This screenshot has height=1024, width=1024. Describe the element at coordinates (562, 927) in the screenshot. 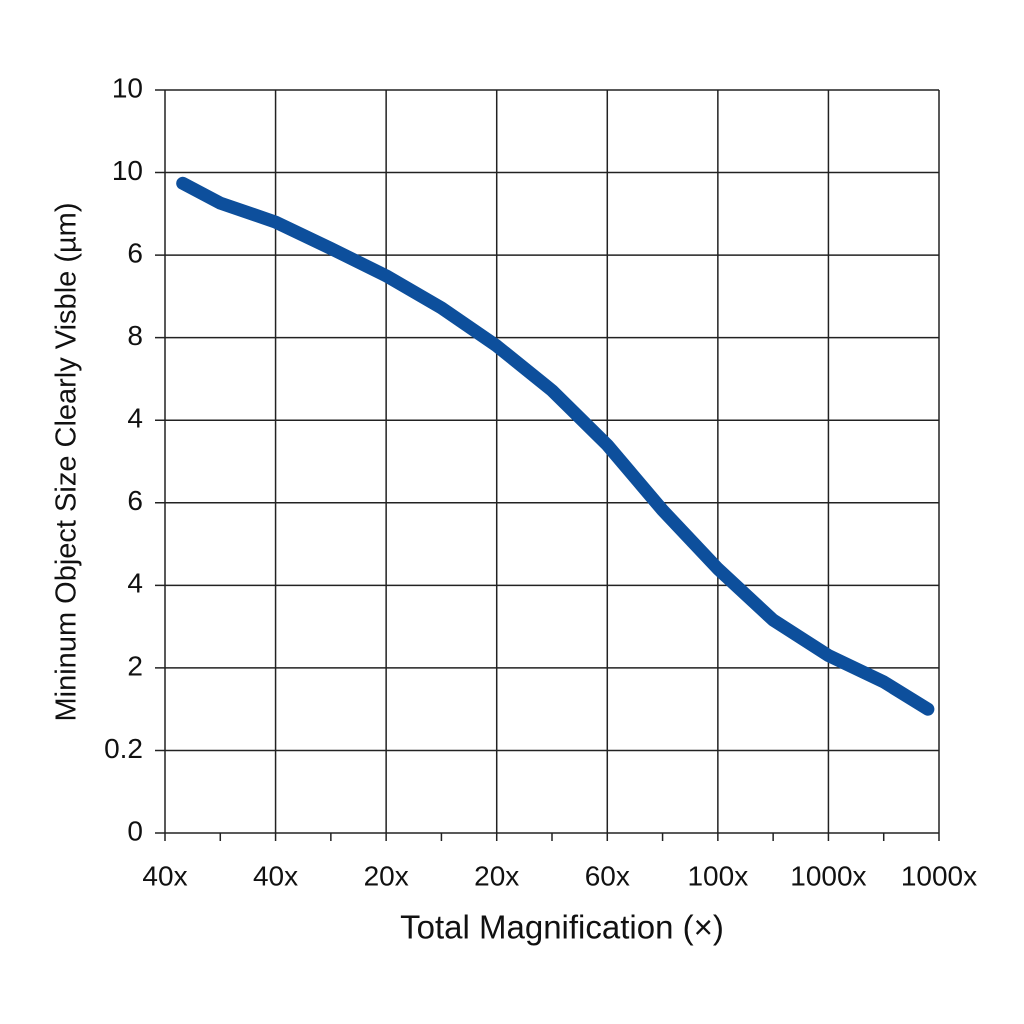

I see `x-axis-label: Total Magnification (×)` at that location.